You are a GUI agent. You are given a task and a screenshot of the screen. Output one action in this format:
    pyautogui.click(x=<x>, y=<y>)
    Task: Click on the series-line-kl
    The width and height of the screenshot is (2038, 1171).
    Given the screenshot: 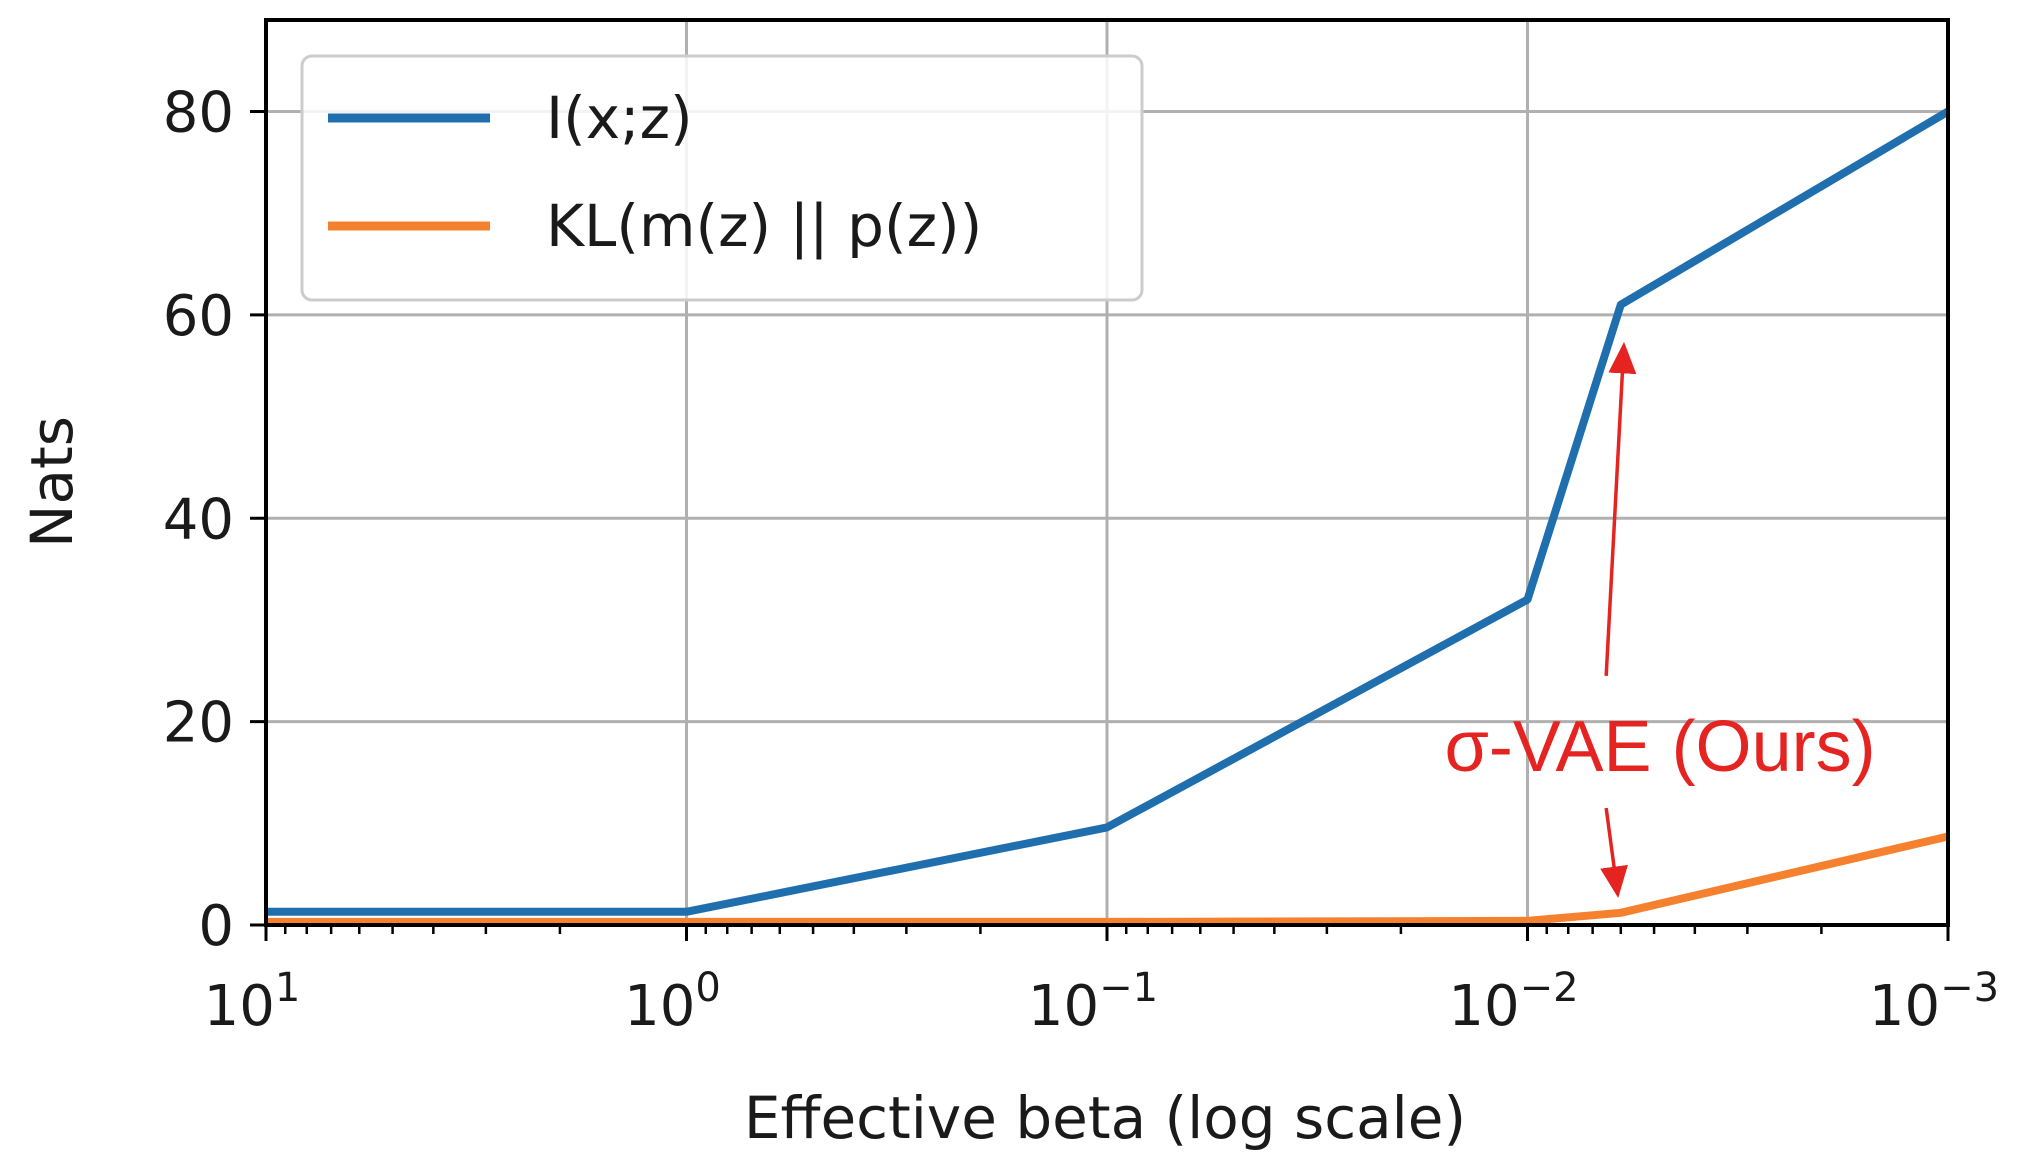 What is the action you would take?
    pyautogui.click(x=1107, y=879)
    